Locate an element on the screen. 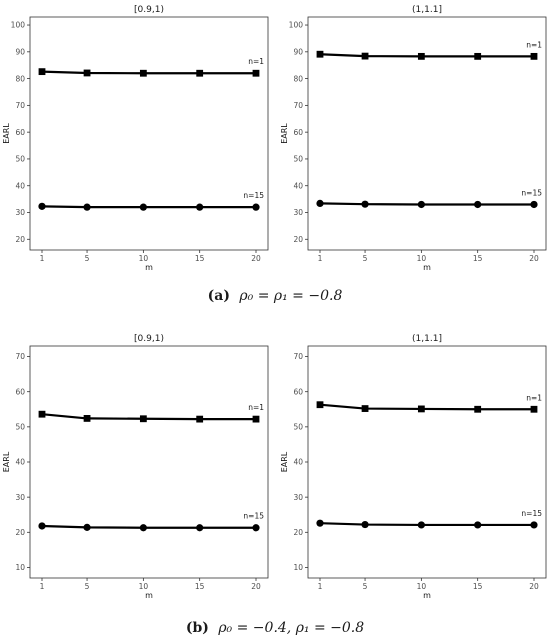 This screenshot has height=641, width=550. caption-b-letter: (b) is located at coordinates (197, 628).